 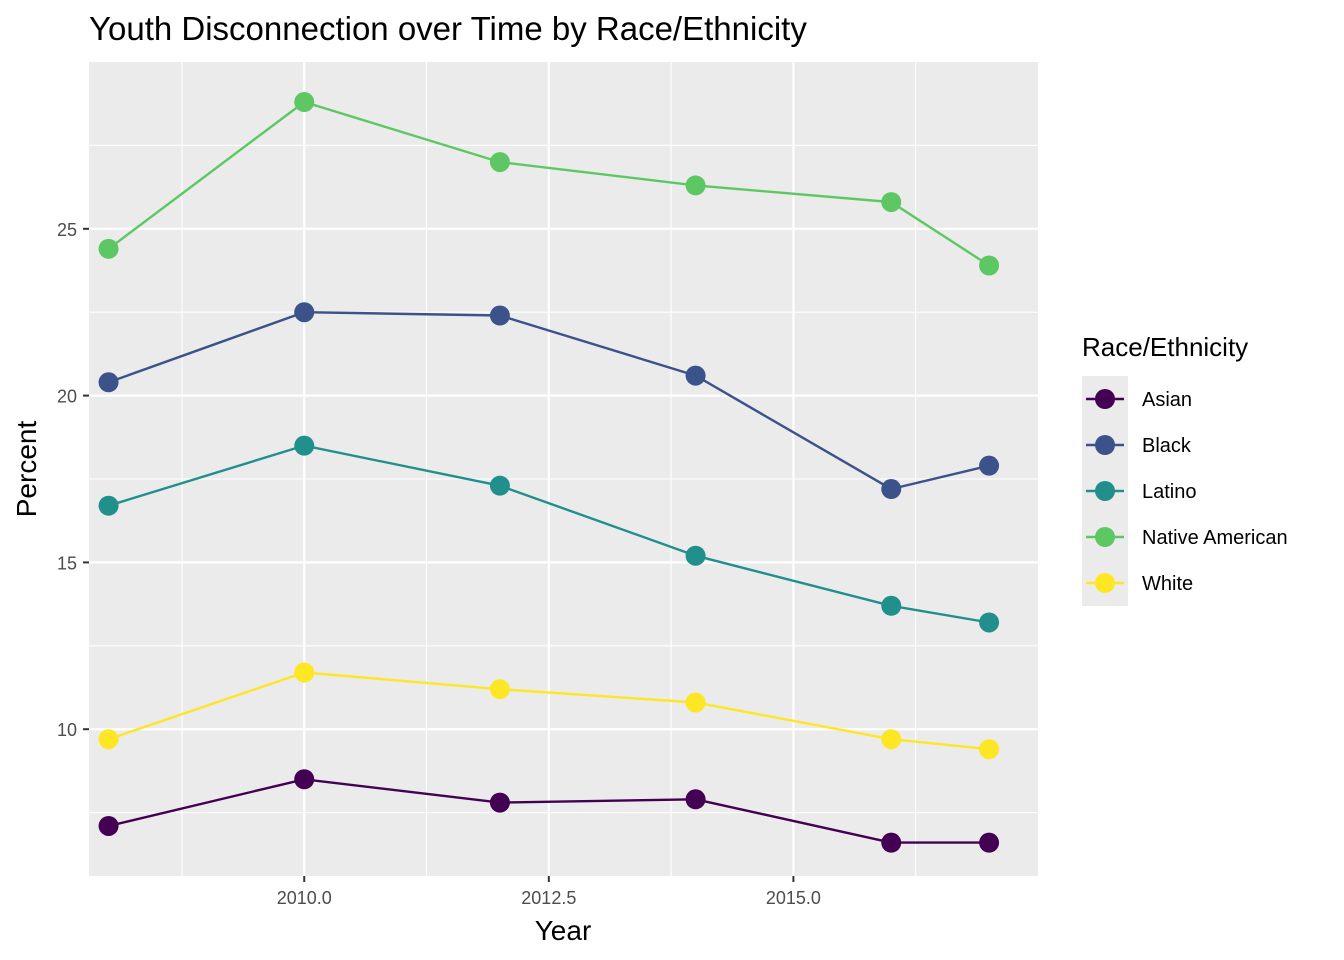 What do you see at coordinates (549, 811) in the screenshot?
I see `series-line-asian` at bounding box center [549, 811].